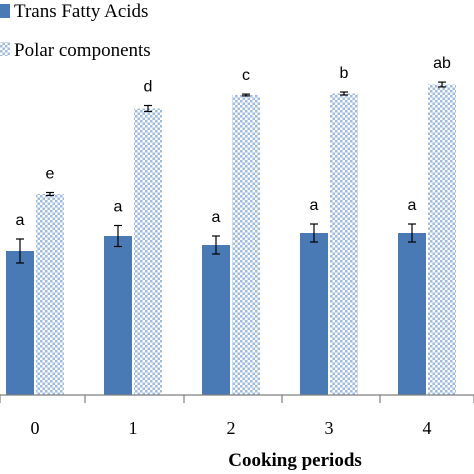 This screenshot has width=474, height=474. What do you see at coordinates (295, 460) in the screenshot?
I see `x-axis-title: Cooking periods` at bounding box center [295, 460].